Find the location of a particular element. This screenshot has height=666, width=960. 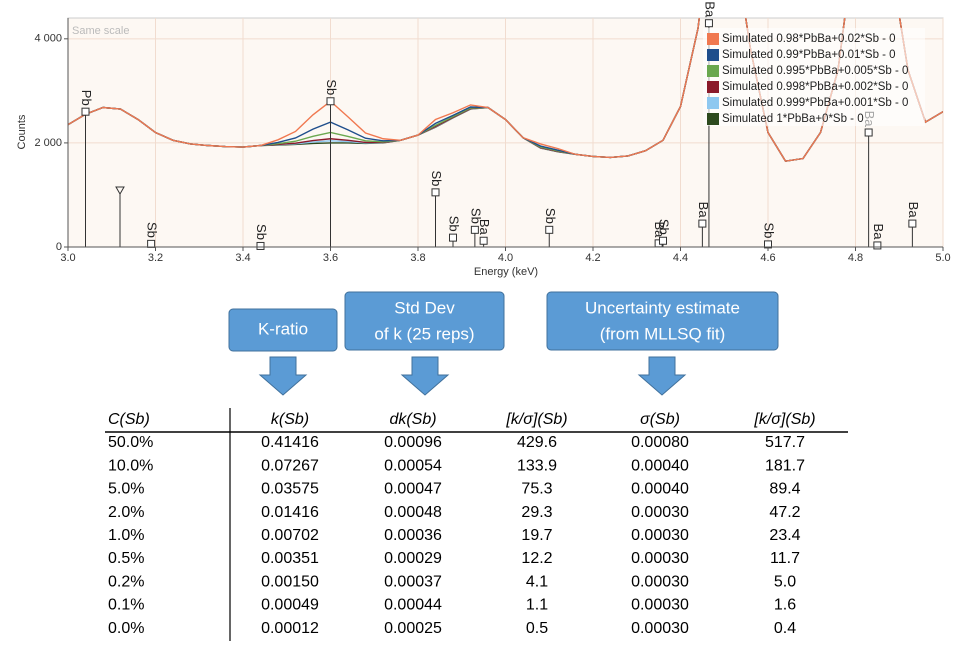

x-tick-label: 3.6 is located at coordinates (330, 258).